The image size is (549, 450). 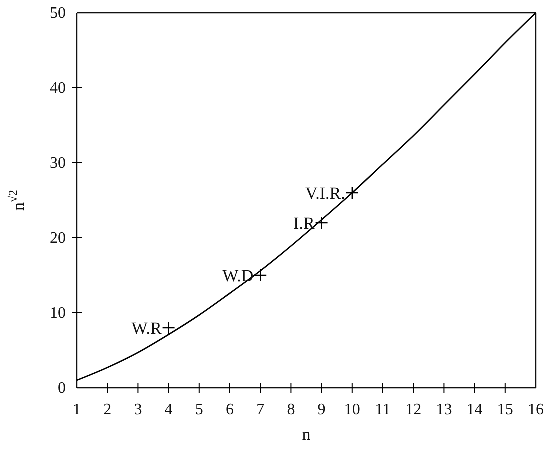 What do you see at coordinates (474, 409) in the screenshot?
I see `x-tick-label: 14` at bounding box center [474, 409].